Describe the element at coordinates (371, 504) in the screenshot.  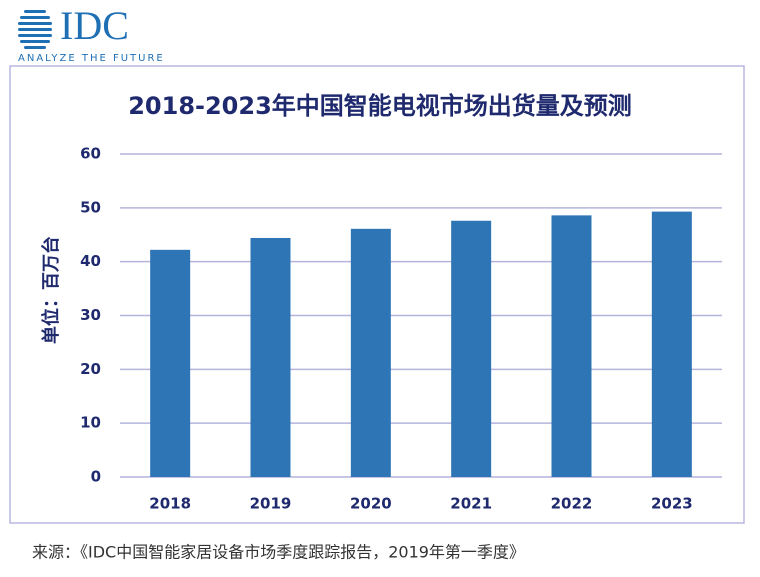
I see `x-tick-label: 2020` at that location.